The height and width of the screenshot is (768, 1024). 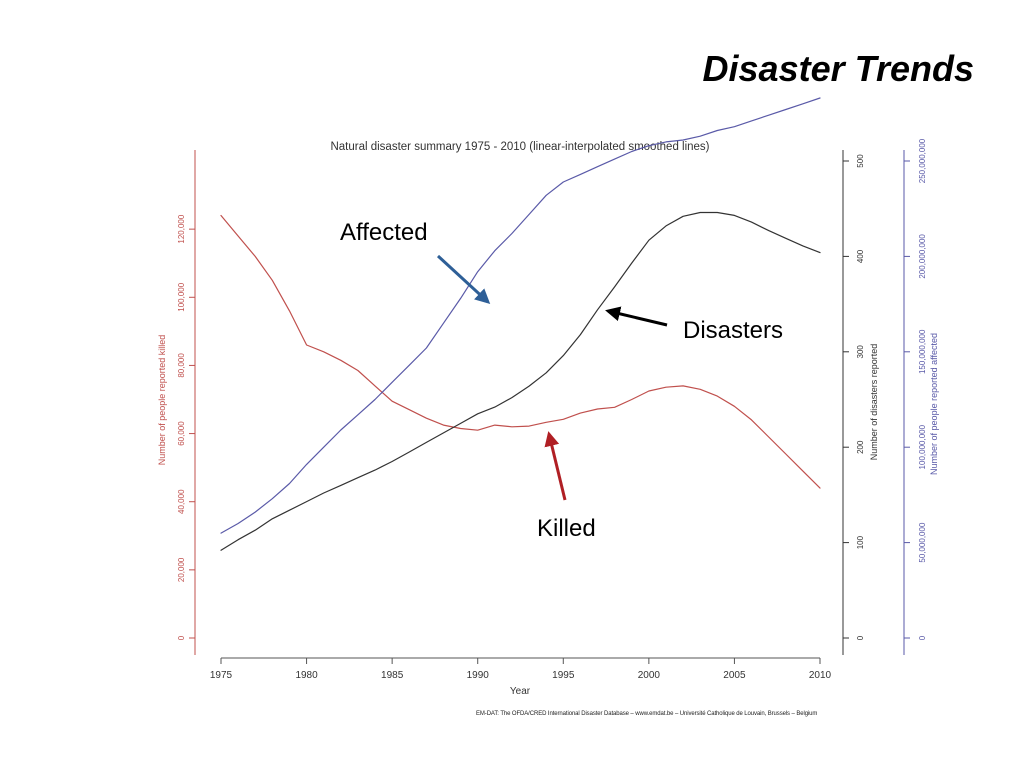 What do you see at coordinates (649, 675) in the screenshot?
I see `x-tick-label-2000: 2000` at bounding box center [649, 675].